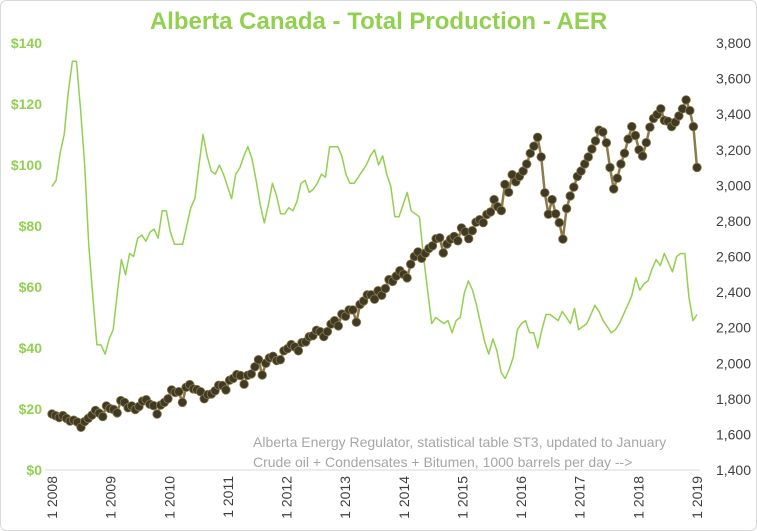 The width and height of the screenshot is (757, 531). What do you see at coordinates (52, 497) in the screenshot?
I see `x-tick-label: 1 2008` at bounding box center [52, 497].